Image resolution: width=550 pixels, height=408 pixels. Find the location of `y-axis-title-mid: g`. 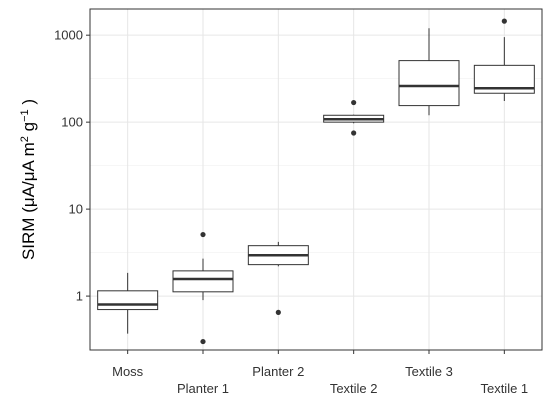

y-axis-title-mid: g is located at coordinates (28, 129).